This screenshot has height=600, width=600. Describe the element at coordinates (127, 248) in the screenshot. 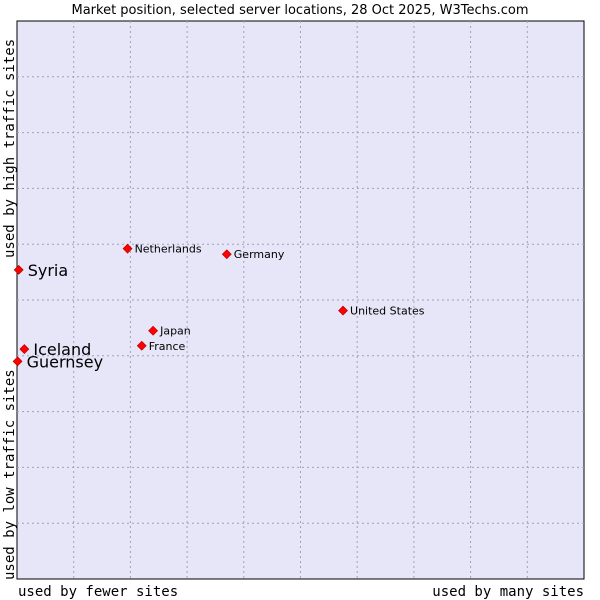

I see `point-marker-netherlands` at that location.